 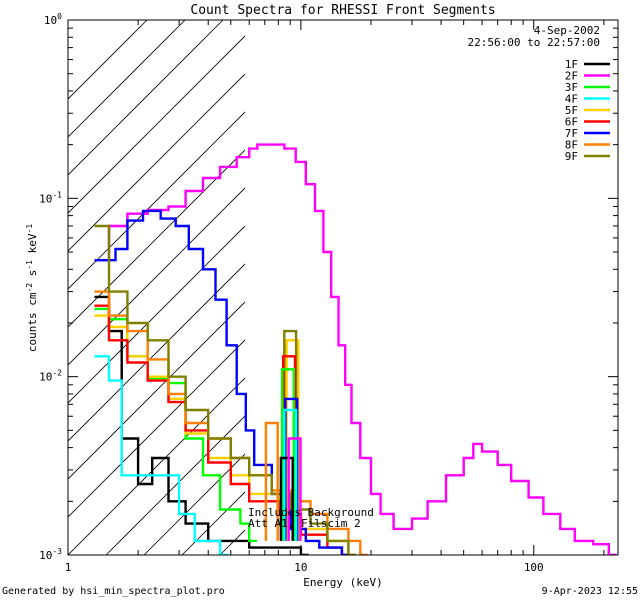 What do you see at coordinates (50, 197) in the screenshot?
I see `y-tick-label: 10⁻¹` at bounding box center [50, 197].